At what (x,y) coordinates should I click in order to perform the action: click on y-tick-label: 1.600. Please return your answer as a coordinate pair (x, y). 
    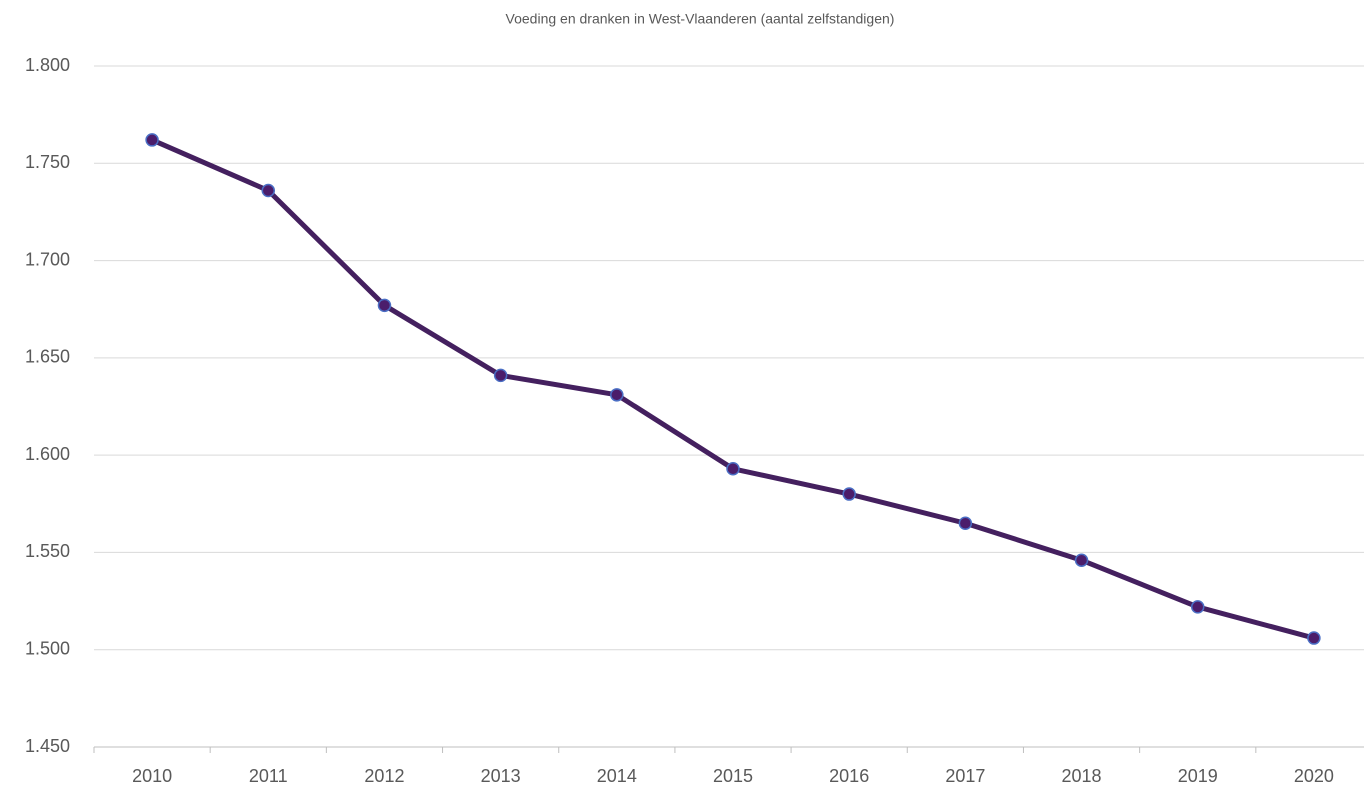
    Looking at the image, I should click on (47, 454).